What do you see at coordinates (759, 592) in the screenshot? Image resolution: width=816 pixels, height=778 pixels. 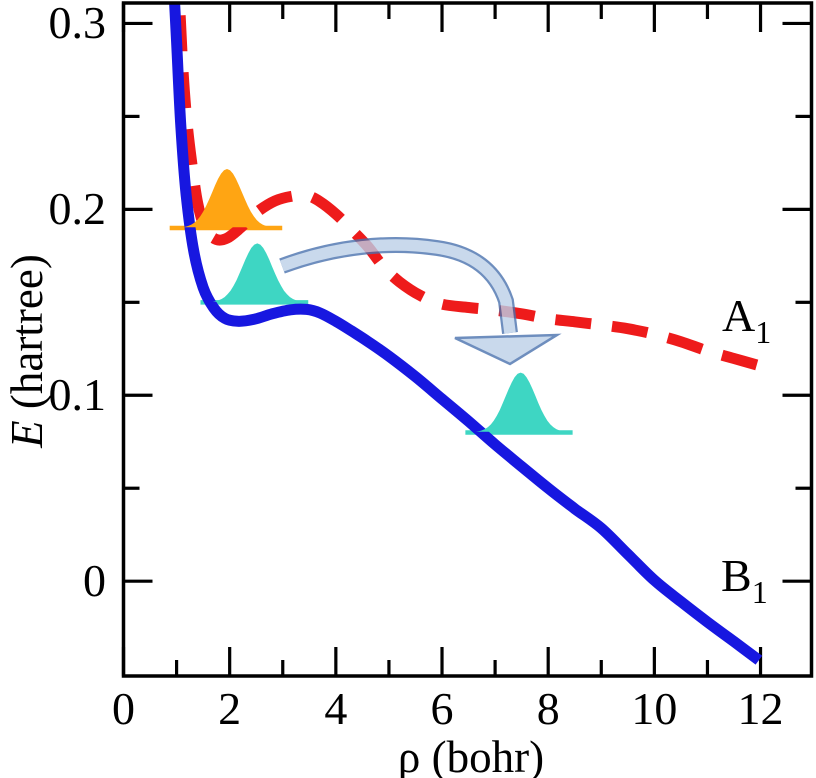 I see `series-label-B1-sub: 1` at bounding box center [759, 592].